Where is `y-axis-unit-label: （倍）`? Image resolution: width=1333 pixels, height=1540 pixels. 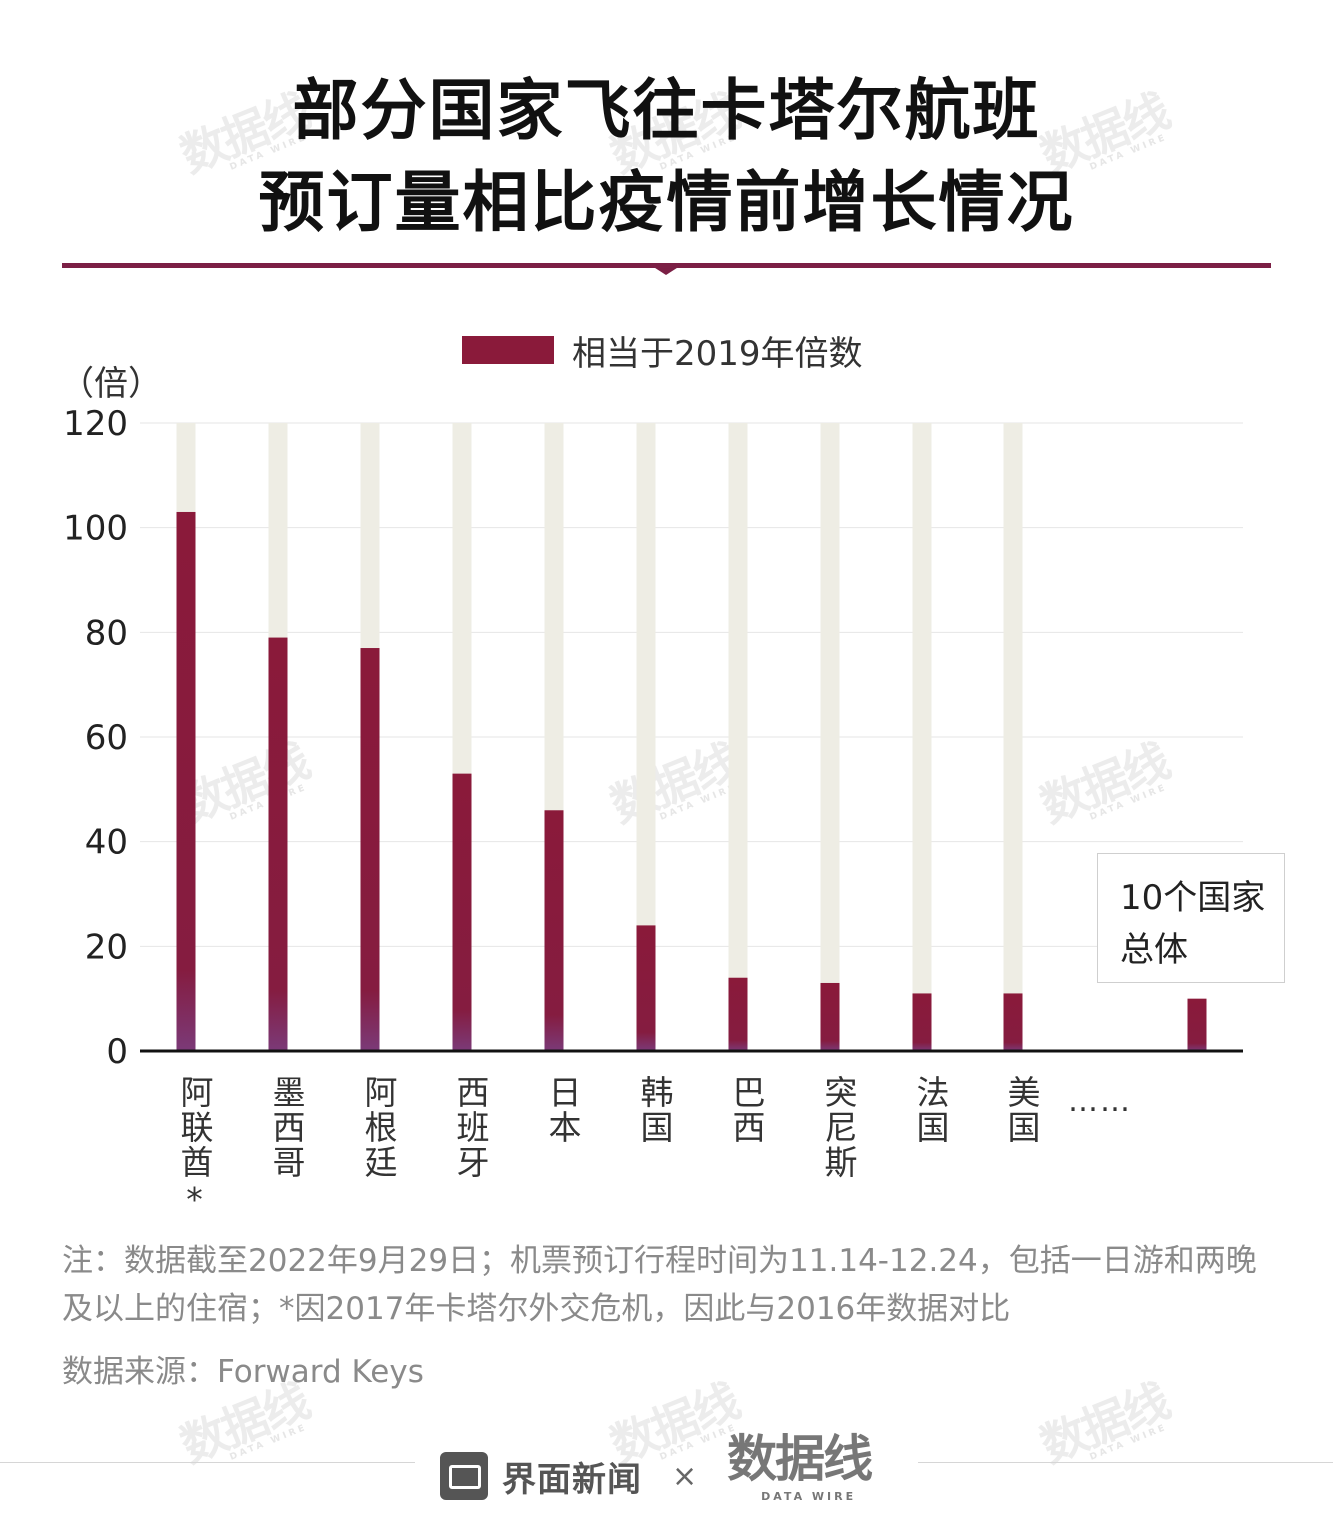 y-axis-unit-label: （倍） is located at coordinates (111, 384).